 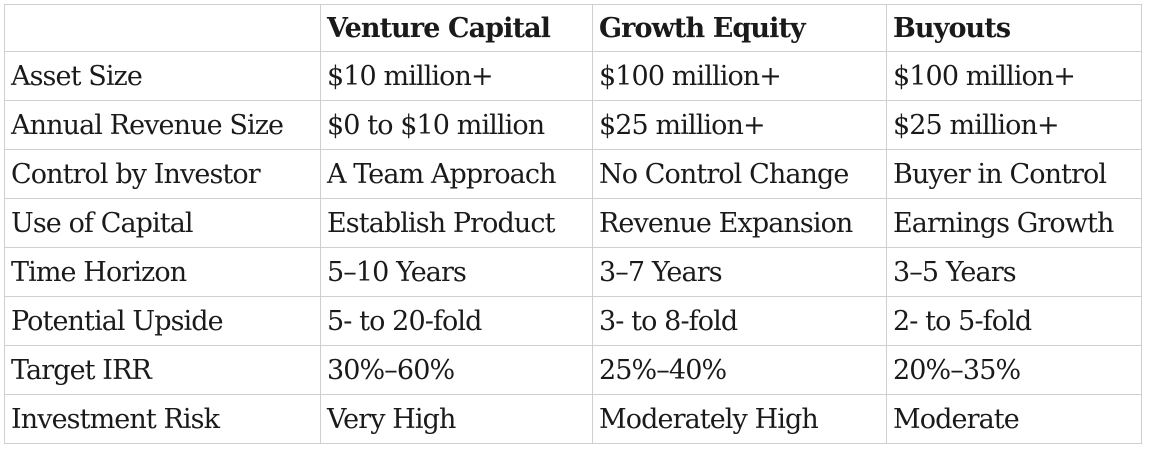 What do you see at coordinates (456, 125) in the screenshot?
I see `cell-venture-capital: $0 to $10 million` at bounding box center [456, 125].